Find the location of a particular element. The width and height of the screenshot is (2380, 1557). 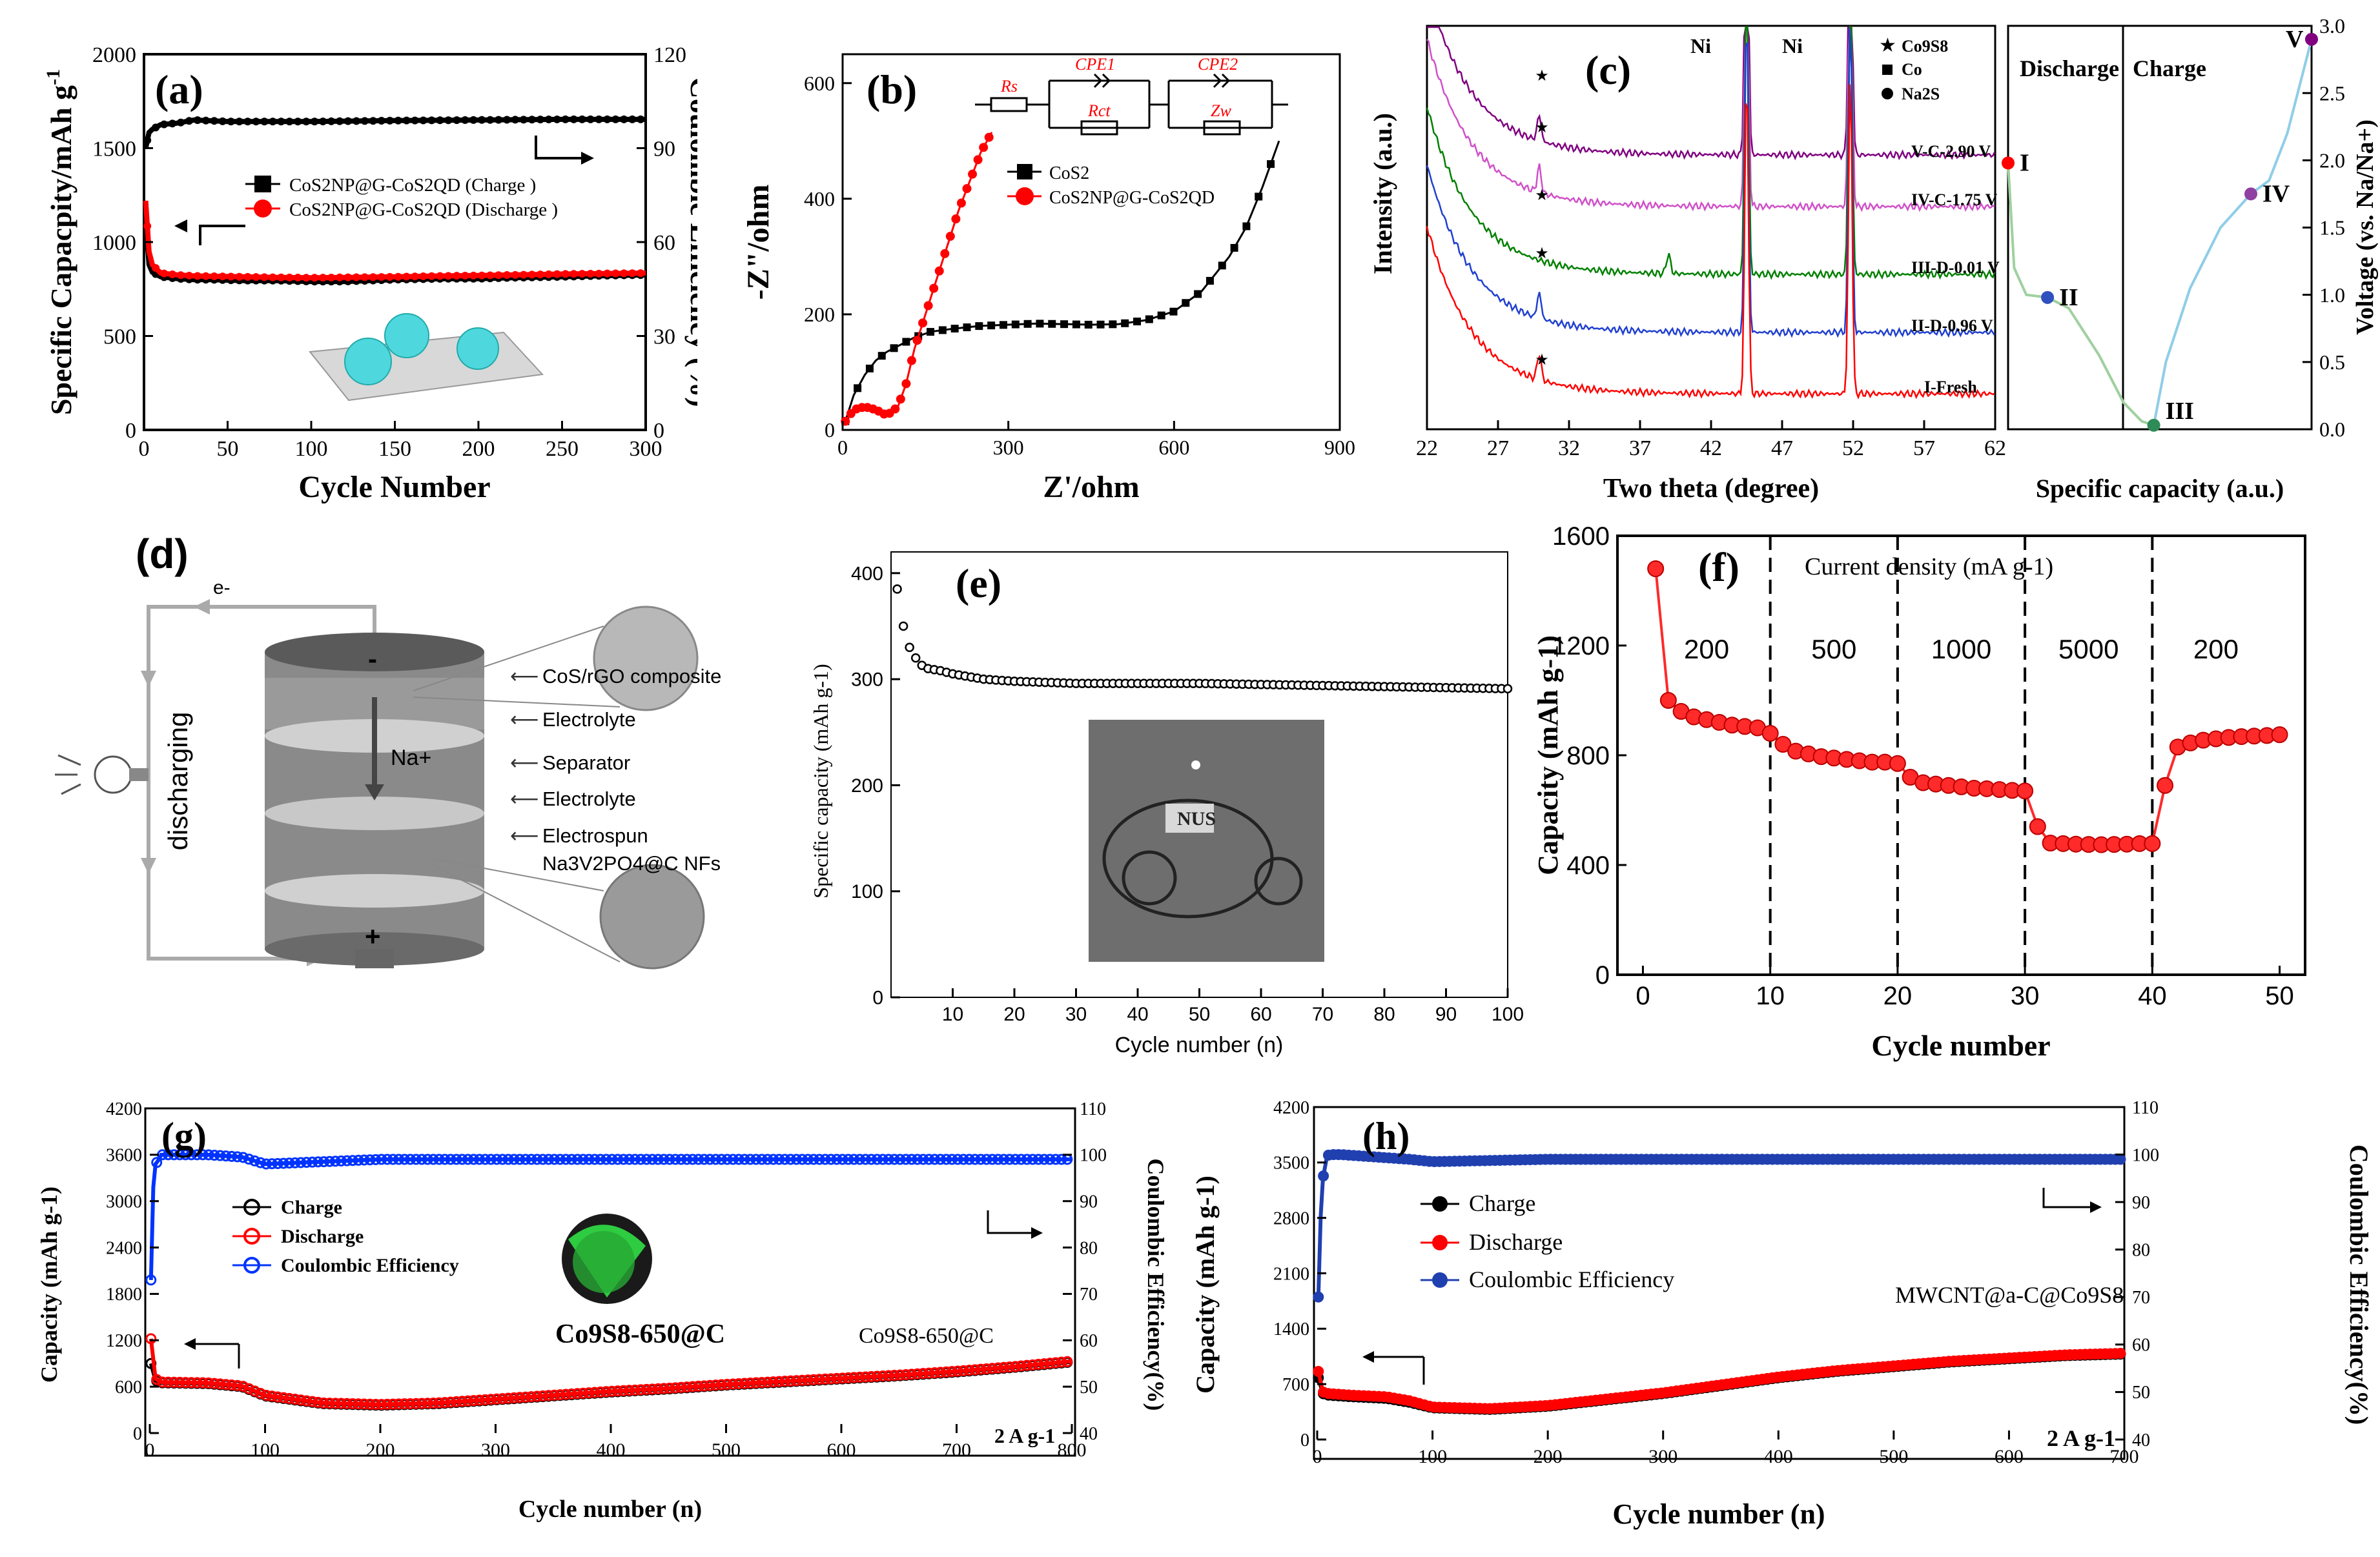

trace-label-iv: IV-C-1.75 V is located at coordinates (1954, 199).